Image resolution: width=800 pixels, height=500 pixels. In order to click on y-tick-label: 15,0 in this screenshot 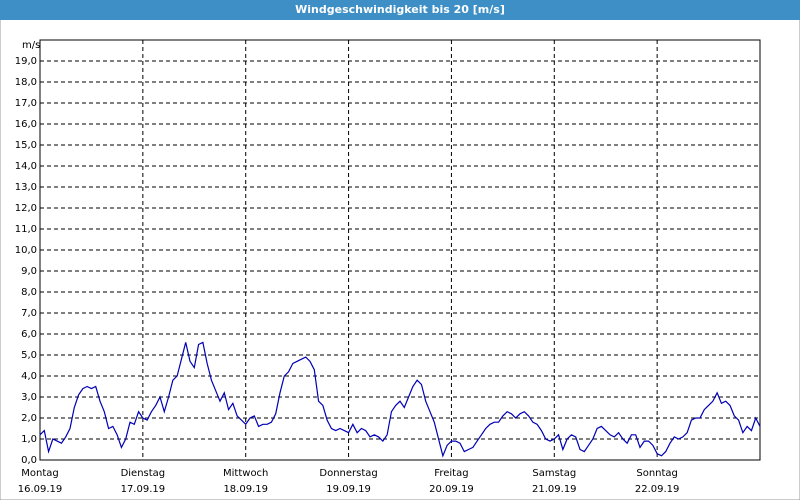, I will do `click(26, 145)`.